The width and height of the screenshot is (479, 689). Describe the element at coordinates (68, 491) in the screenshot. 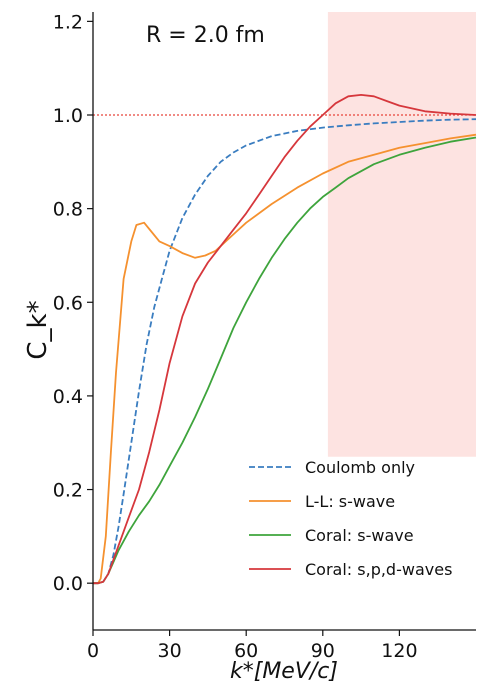

I see `y-tick-label: 0.2` at that location.